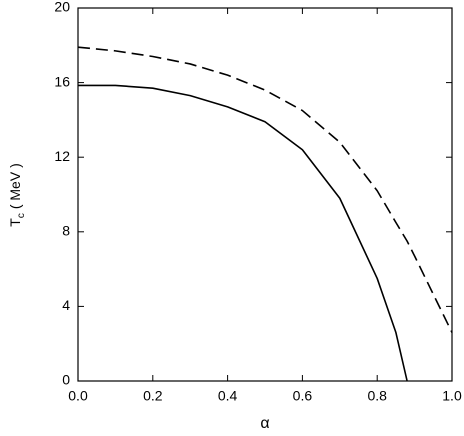 Image resolution: width=464 pixels, height=436 pixels. Describe the element at coordinates (452, 396) in the screenshot. I see `x-tick-label: 1.0` at that location.